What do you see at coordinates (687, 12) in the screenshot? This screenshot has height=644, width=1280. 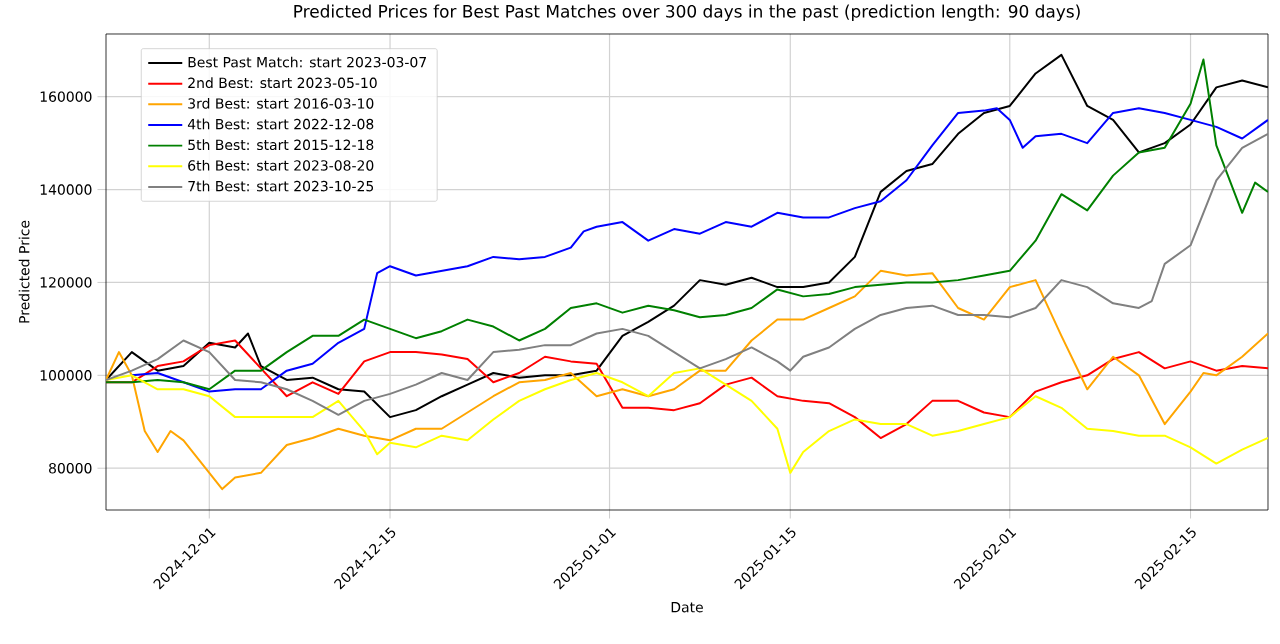 I see `chart-title: Predicted Prices for Best Past Matches over 300 days in the past (prediction length: 90 days)` at bounding box center [687, 12].